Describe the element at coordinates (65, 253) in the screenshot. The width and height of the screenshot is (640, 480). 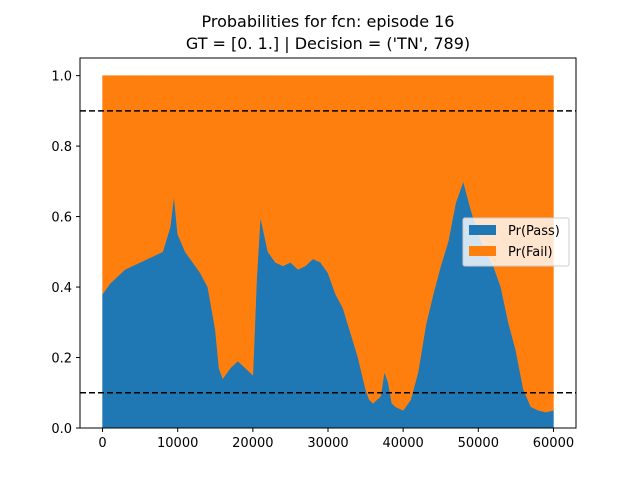
I see `y-axis: 0.0 0.2 0.4 0.6 0.8 1.0` at that location.